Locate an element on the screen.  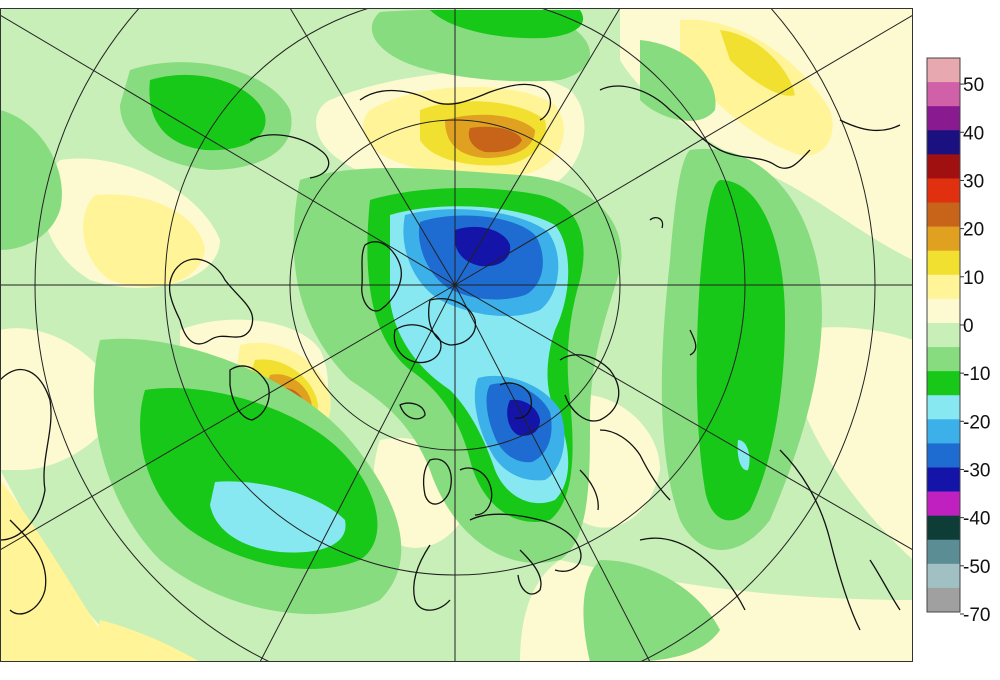
colorbar-tick-label: 40 is located at coordinates (973, 133).